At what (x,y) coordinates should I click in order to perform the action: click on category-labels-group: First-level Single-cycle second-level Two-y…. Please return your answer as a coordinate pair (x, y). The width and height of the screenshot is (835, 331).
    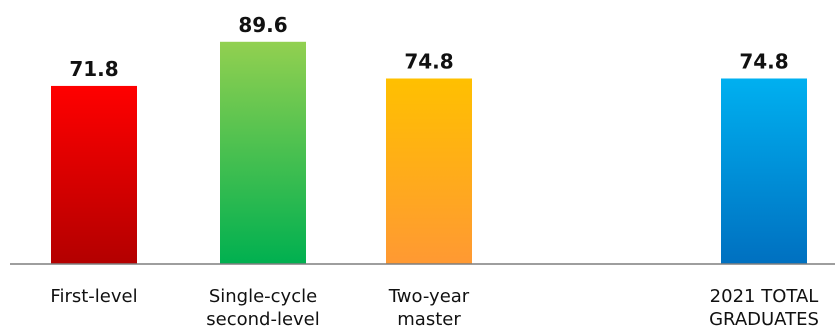
    Looking at the image, I should click on (434, 308).